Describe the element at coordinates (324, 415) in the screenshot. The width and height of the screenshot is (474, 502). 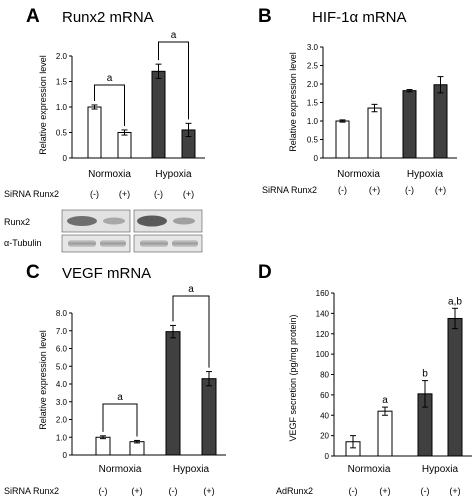
I see `panel-d-y-tick-label: 40` at that location.